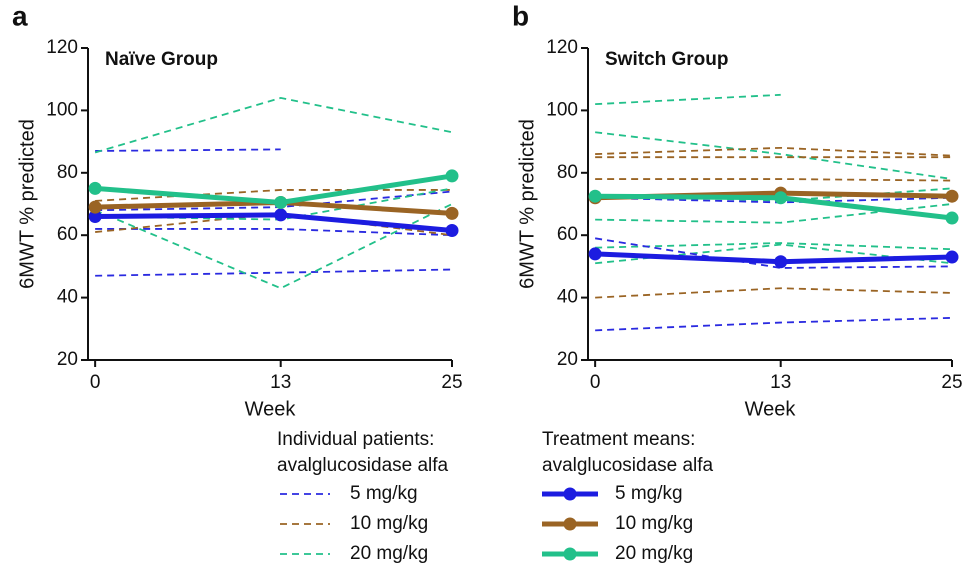 The image size is (966, 581). I want to click on mean-line, so click(774, 258).